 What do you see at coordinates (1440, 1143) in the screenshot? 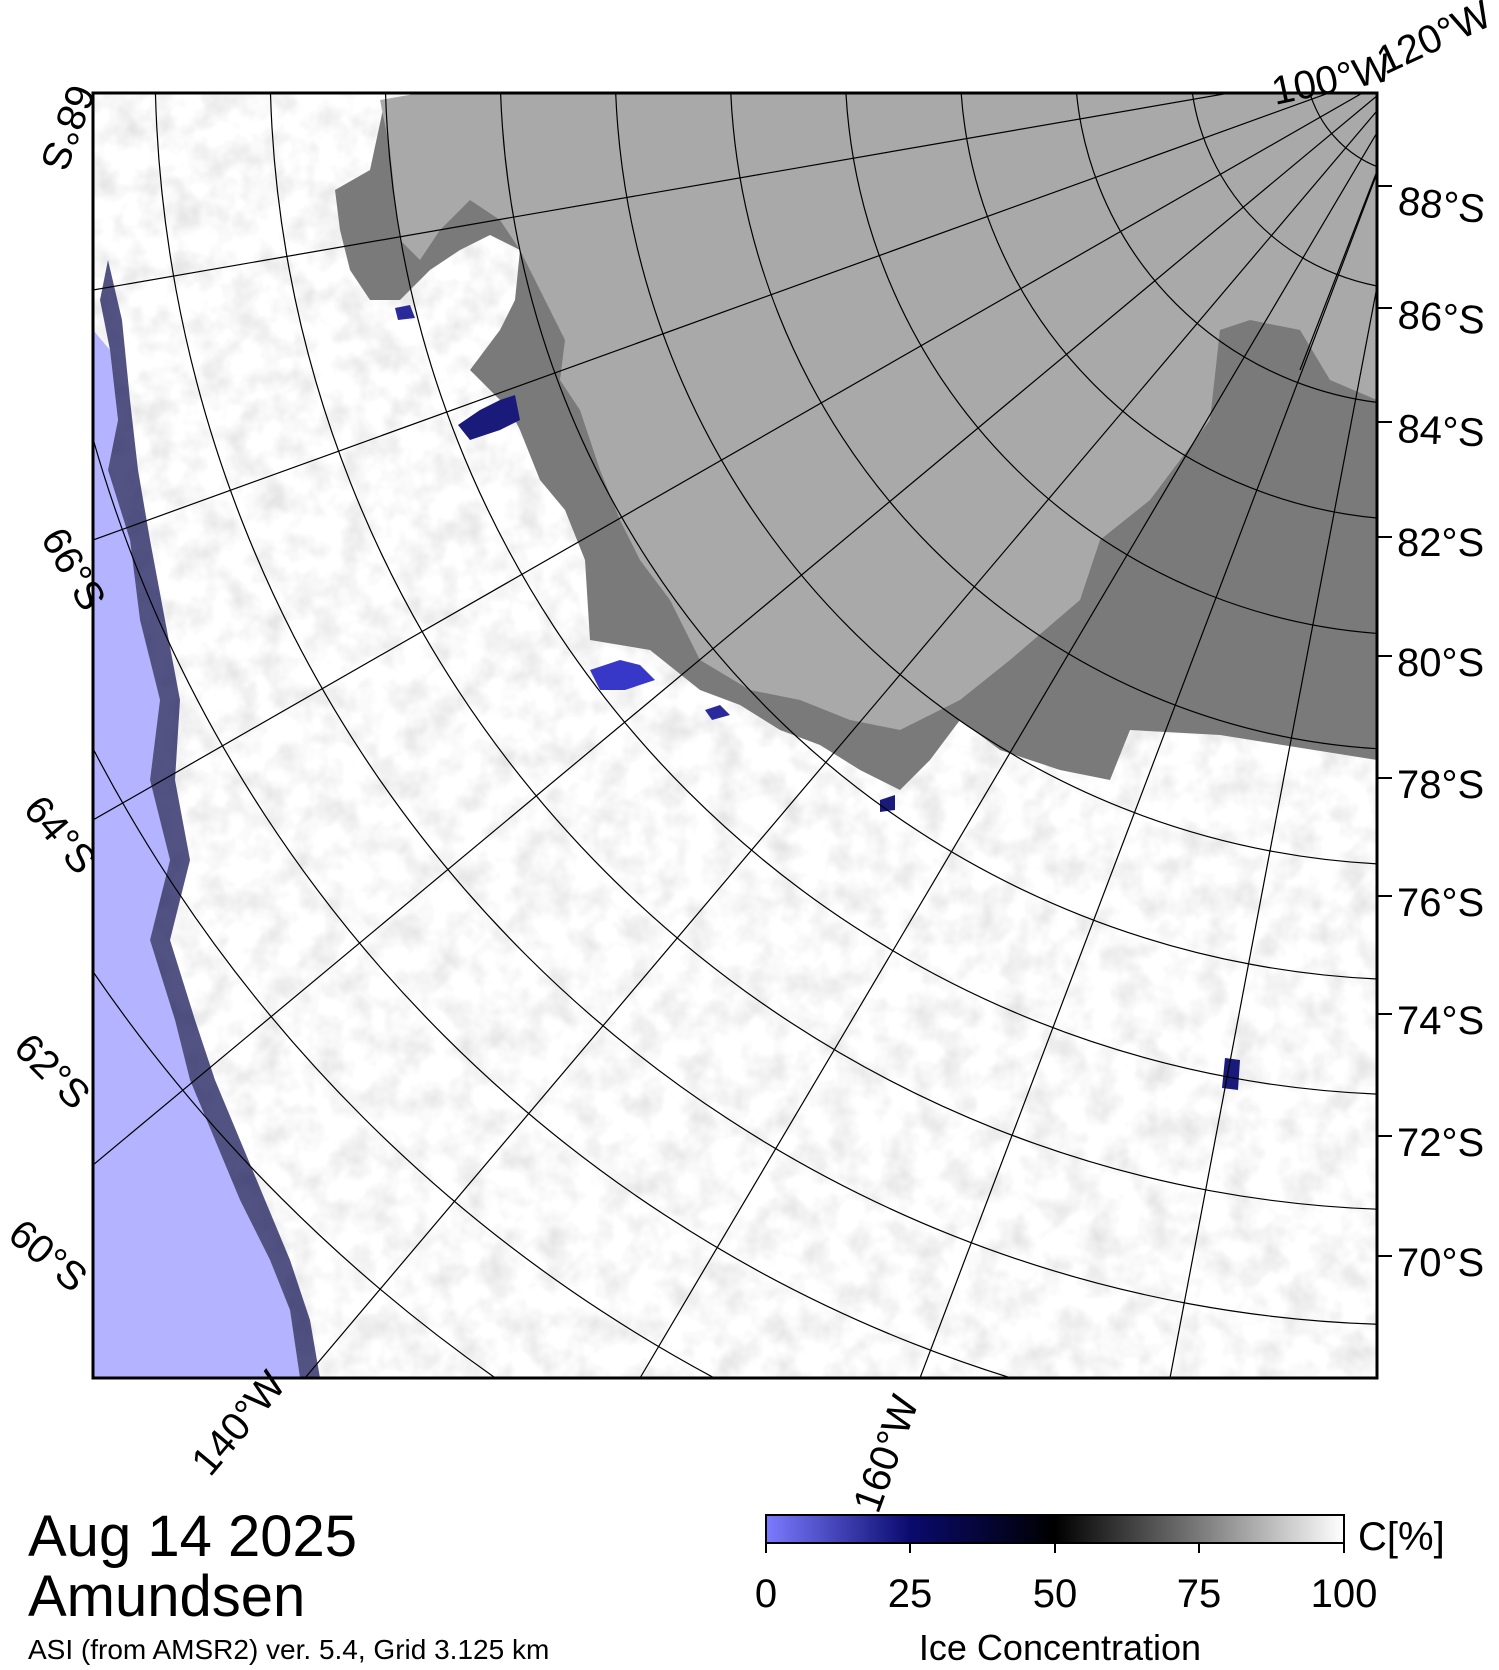
I see `lat-label-72: 72°S` at bounding box center [1440, 1143].